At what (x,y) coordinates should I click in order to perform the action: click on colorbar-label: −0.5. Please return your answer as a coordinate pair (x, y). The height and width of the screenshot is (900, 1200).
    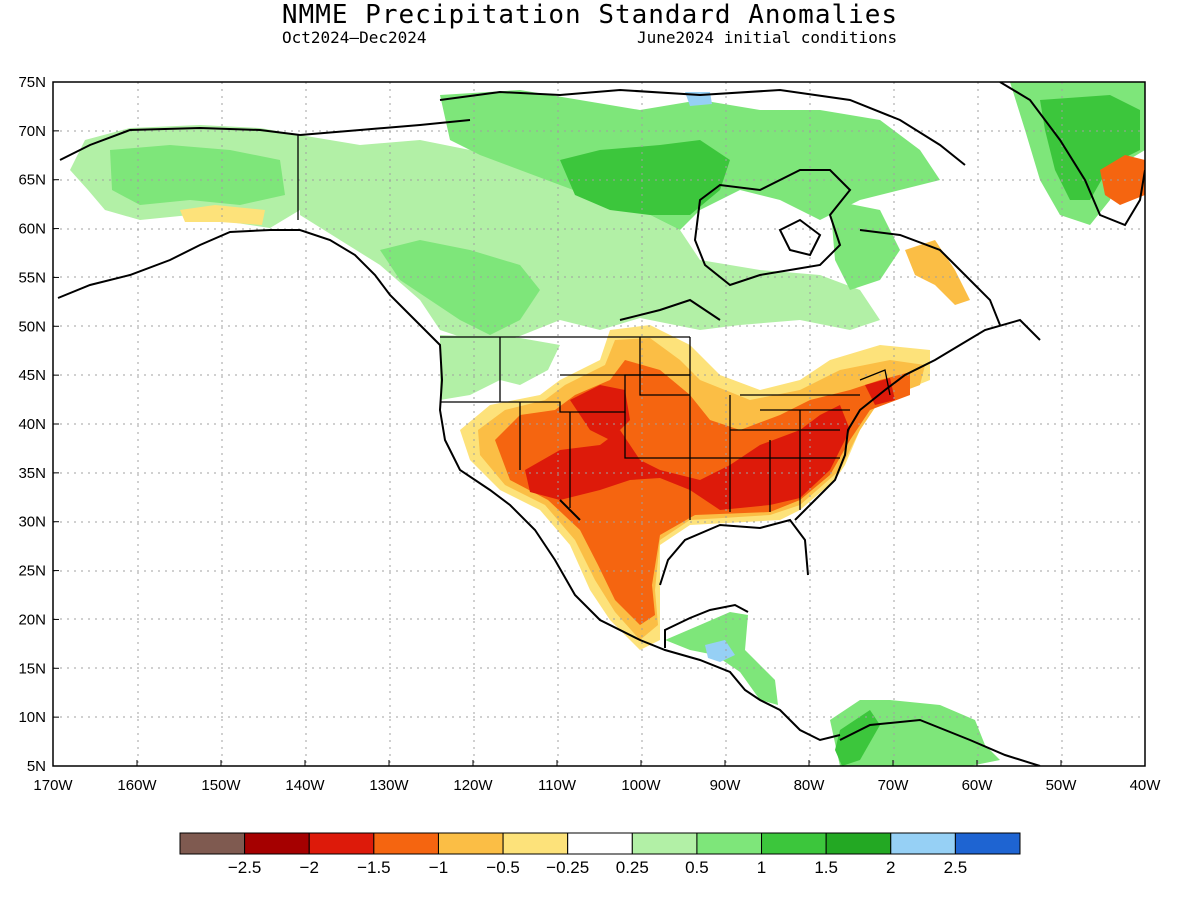
    Looking at the image, I should click on (503, 867).